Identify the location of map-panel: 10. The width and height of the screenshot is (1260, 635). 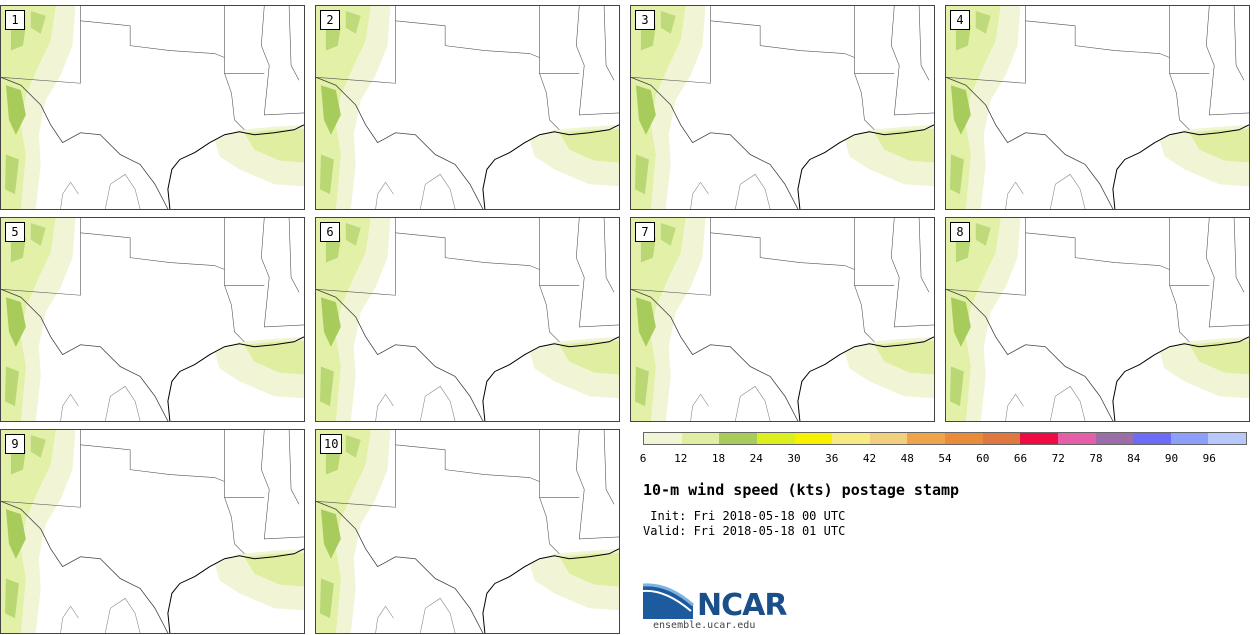
(467, 531).